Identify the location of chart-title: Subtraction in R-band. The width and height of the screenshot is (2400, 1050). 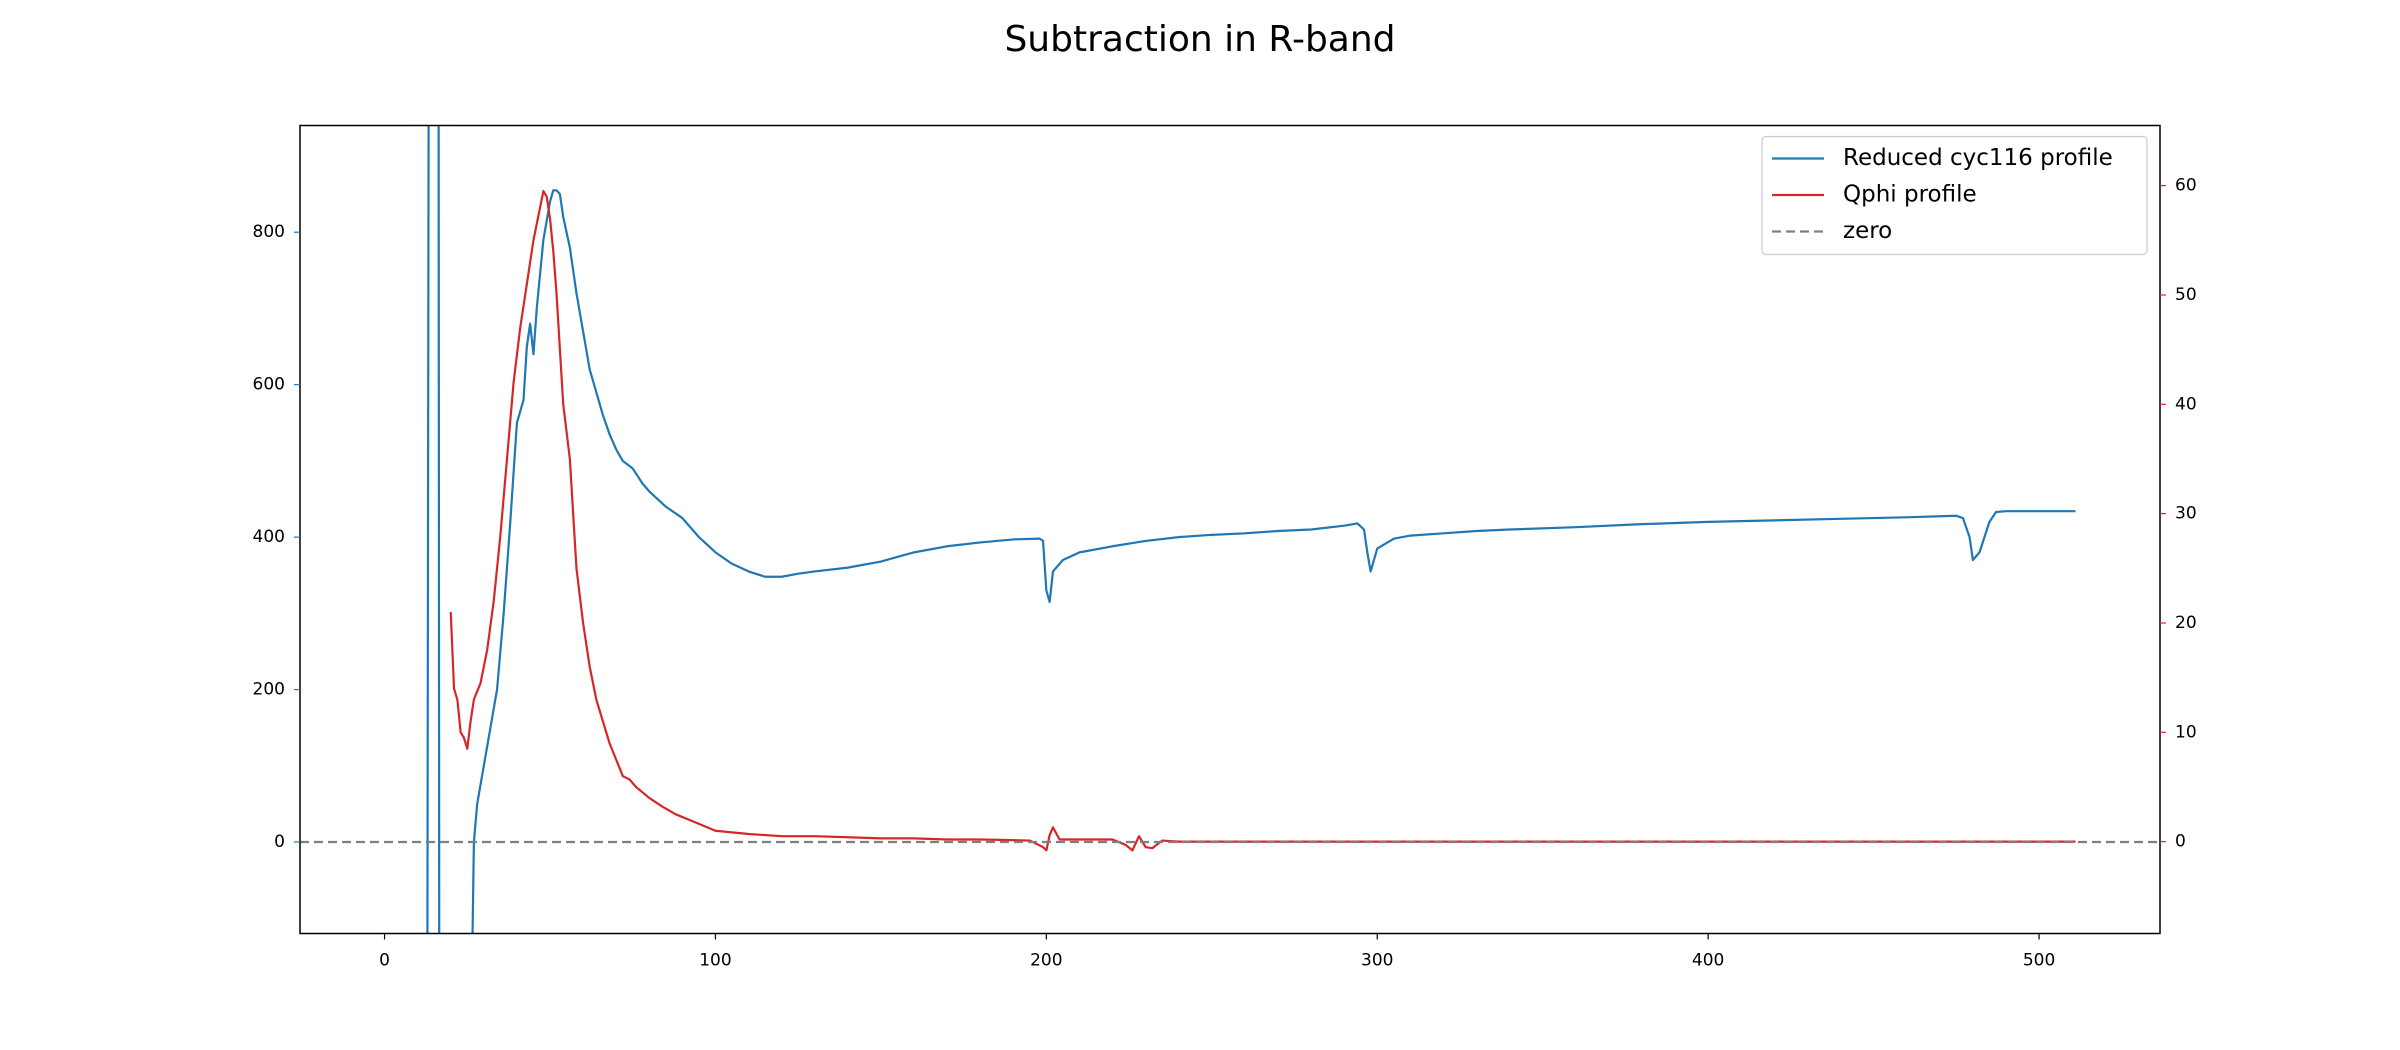
(1199, 39).